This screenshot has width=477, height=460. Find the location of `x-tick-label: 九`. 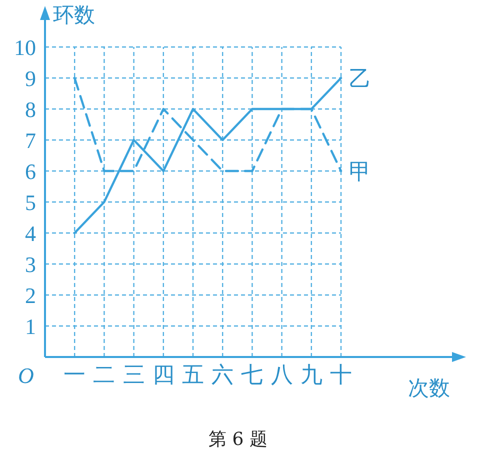

x-tick-label: 九 is located at coordinates (311, 375).